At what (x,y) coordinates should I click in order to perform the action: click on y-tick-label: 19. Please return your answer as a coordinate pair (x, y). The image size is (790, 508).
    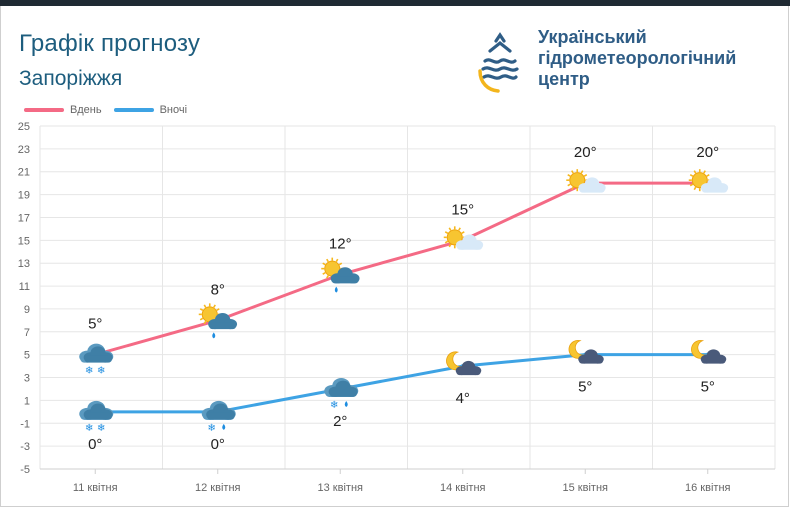
    Looking at the image, I should click on (24, 196).